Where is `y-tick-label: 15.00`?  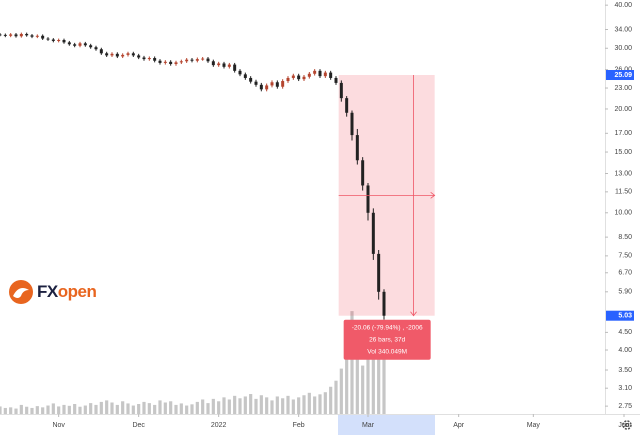 y-tick-label: 15.00 is located at coordinates (623, 152).